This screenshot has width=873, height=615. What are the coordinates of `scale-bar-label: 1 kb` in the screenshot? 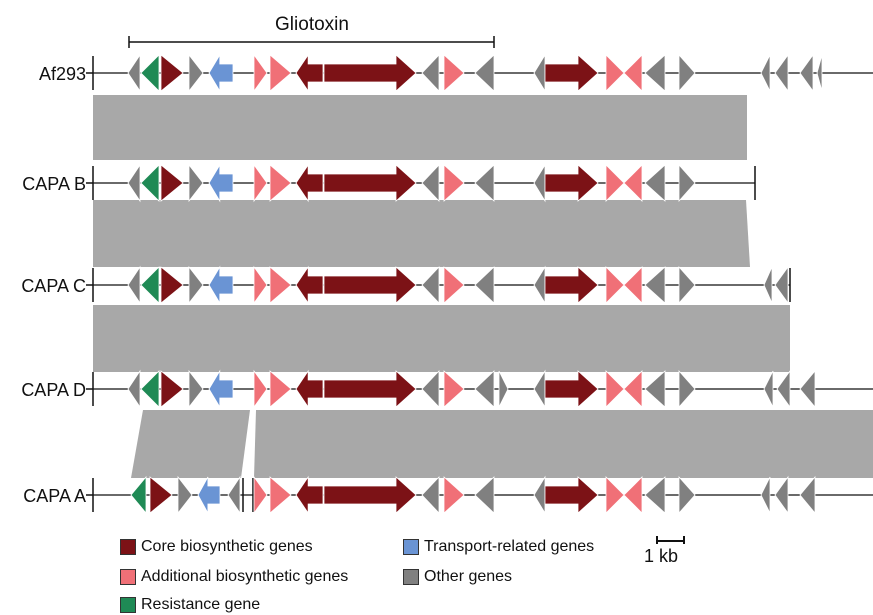 It's located at (661, 556).